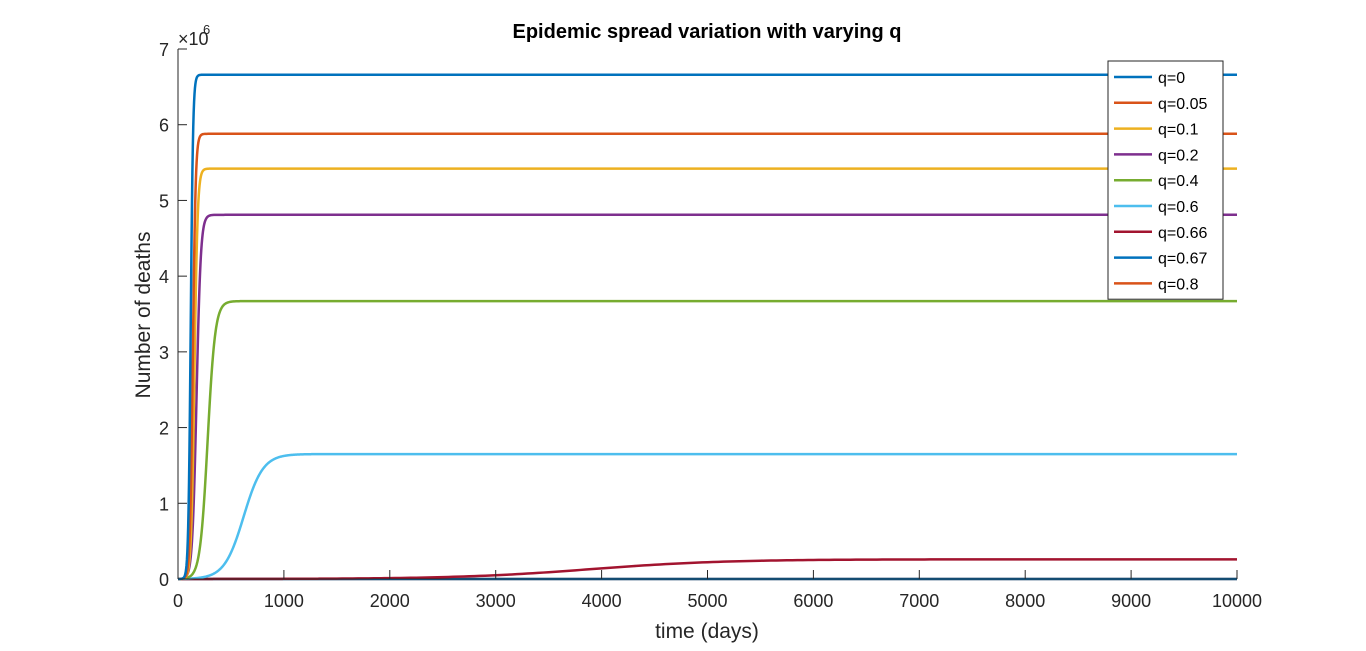  What do you see at coordinates (164, 50) in the screenshot?
I see `y-tick-label: 7` at bounding box center [164, 50].